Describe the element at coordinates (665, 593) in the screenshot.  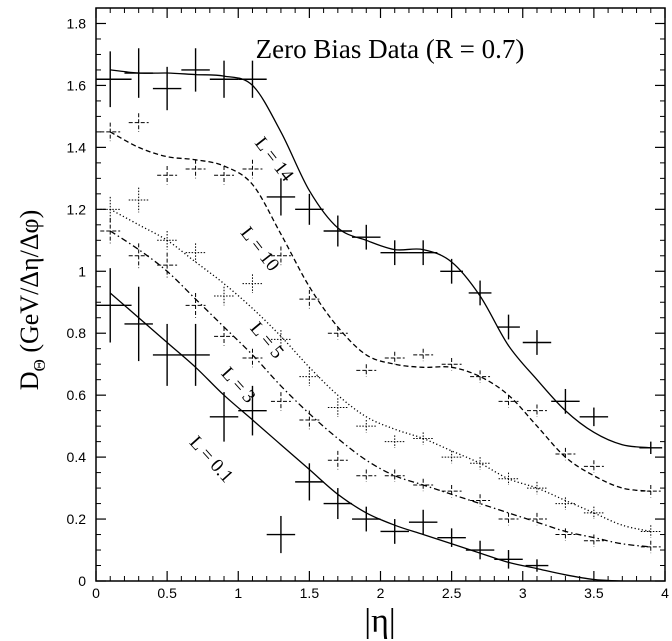
I see `x-tick-label: 4` at that location.